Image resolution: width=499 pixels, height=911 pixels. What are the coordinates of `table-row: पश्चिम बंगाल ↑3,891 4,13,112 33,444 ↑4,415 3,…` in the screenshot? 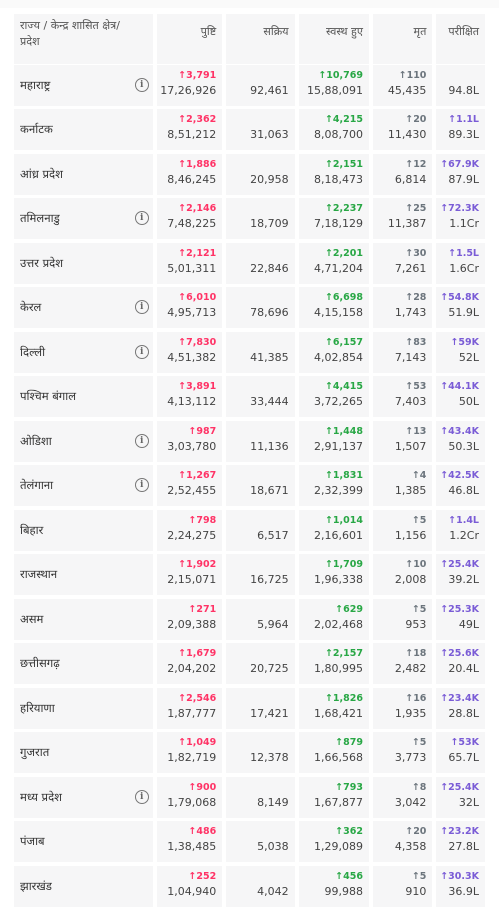 It's located at (249, 398).